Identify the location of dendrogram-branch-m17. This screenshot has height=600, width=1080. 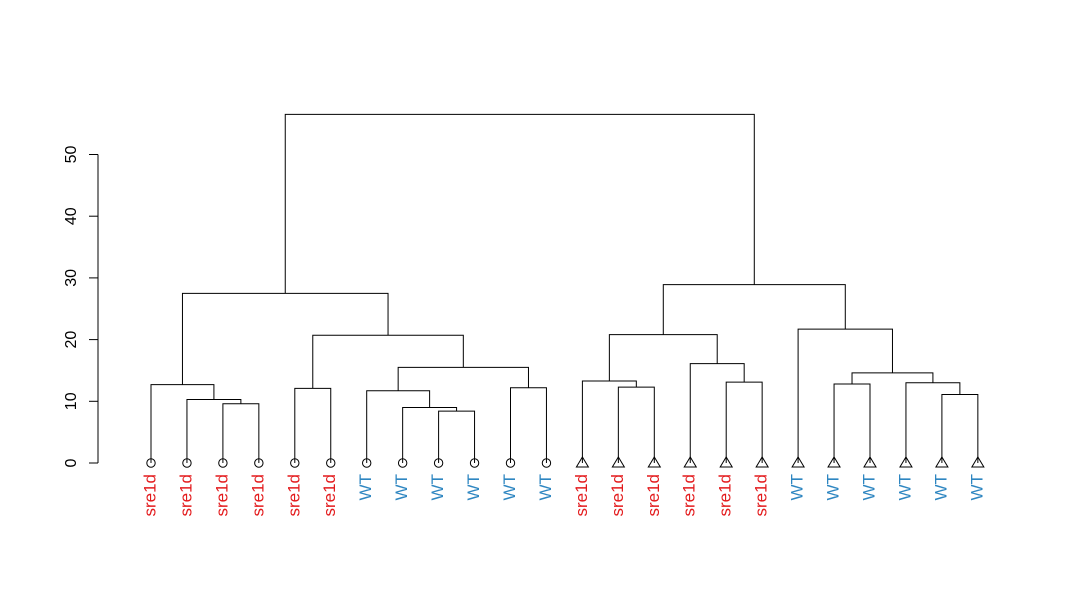
(852, 423).